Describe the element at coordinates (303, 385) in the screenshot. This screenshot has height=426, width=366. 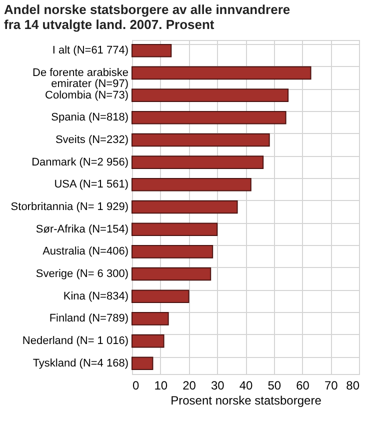
I see `x-tick-label: 60` at that location.